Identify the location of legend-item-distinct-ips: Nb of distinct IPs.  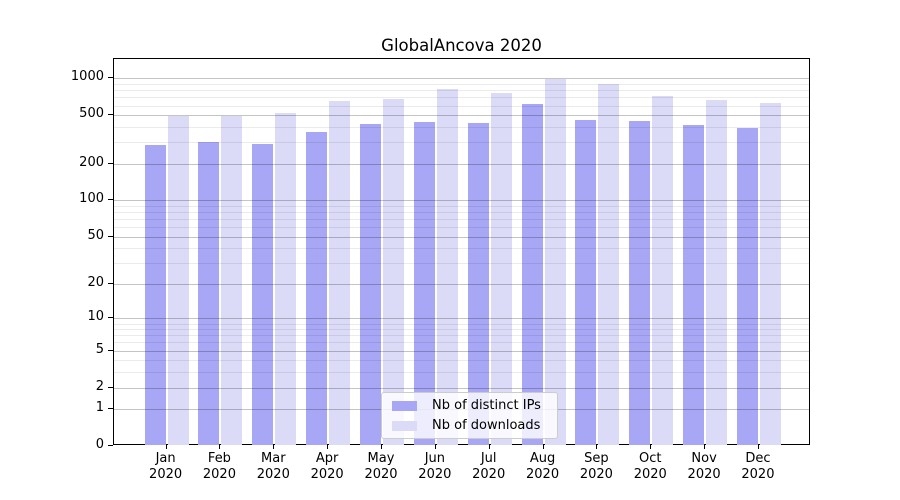
(469, 406).